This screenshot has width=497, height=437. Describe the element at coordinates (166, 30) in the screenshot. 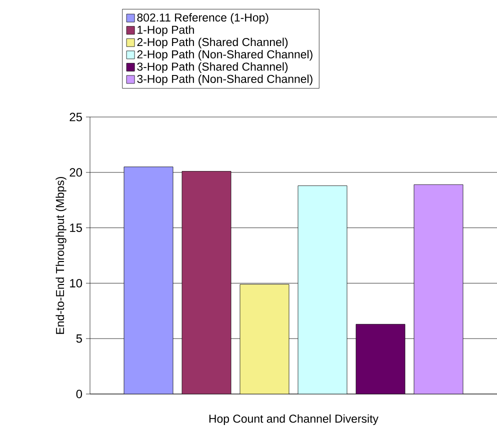

I see `legend-label: 1-Hop Path` at that location.